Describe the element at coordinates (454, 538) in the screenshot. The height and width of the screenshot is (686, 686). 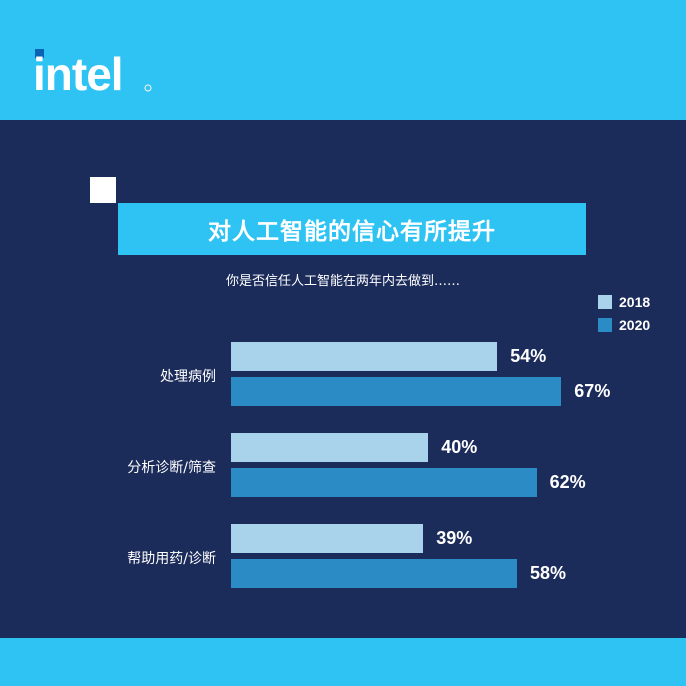
I see `value-label-2018-3: 39%` at that location.